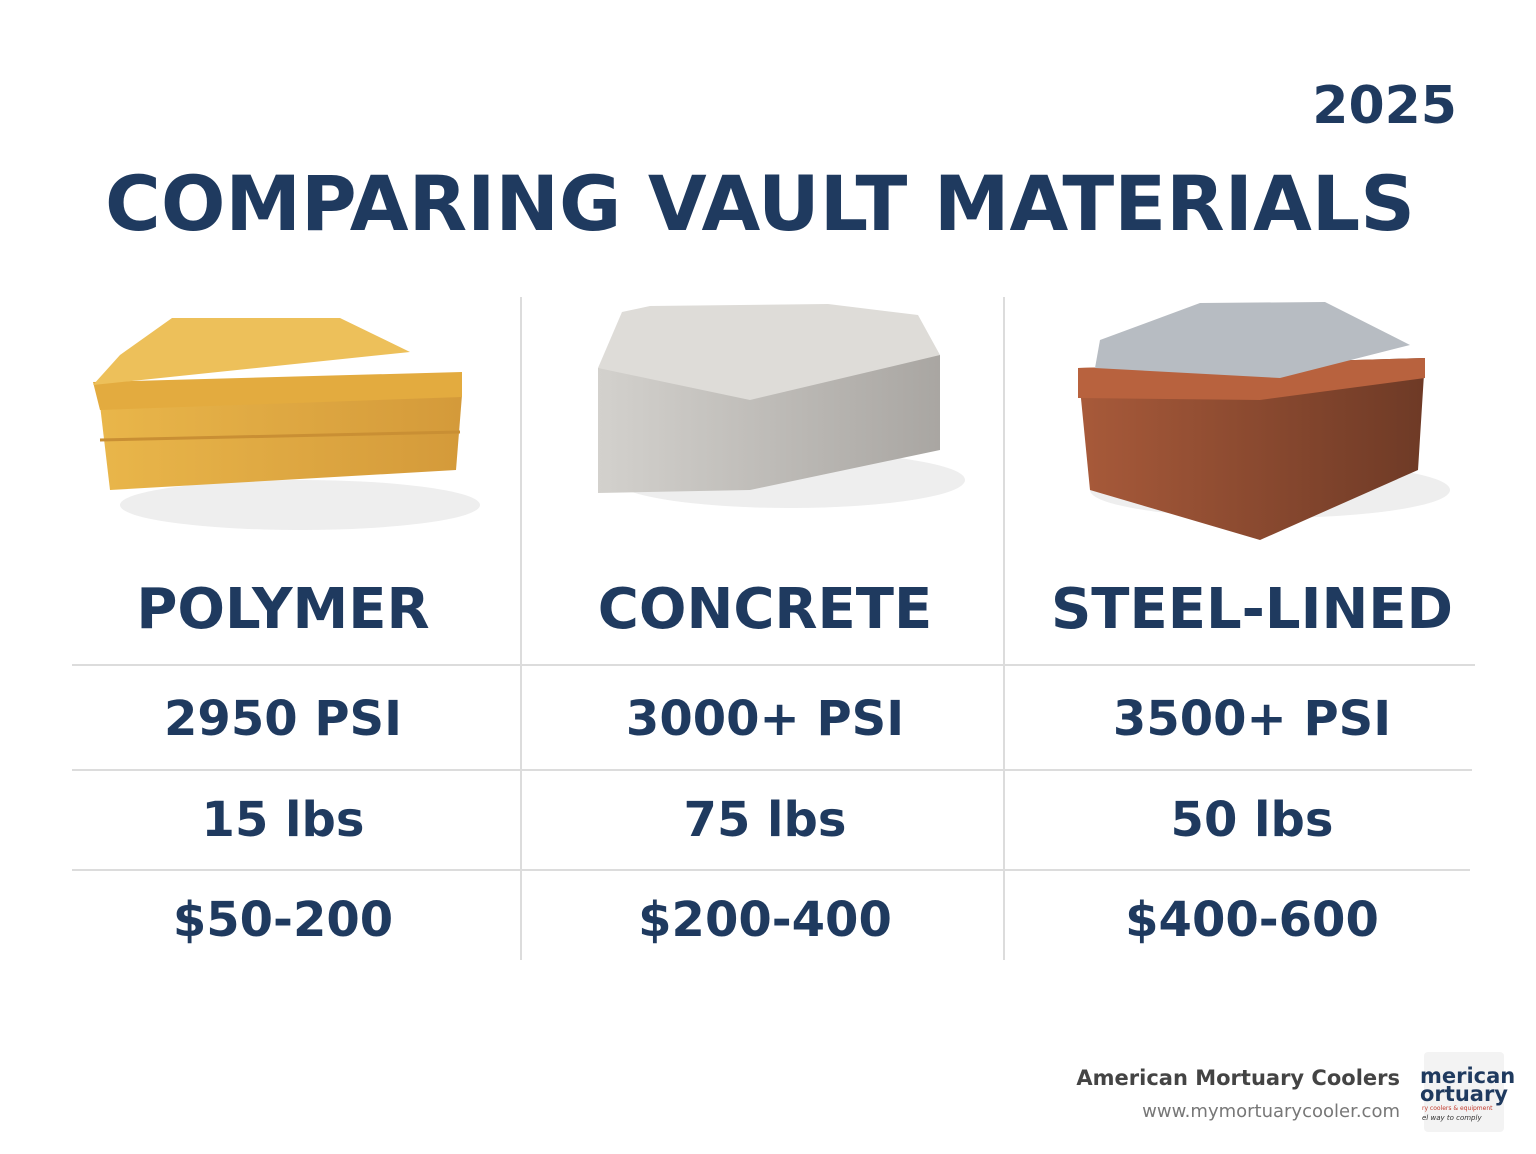 This screenshot has height=1154, width=1536. I want to click on logo-tagline: ry coolers & equipment, so click(1457, 1108).